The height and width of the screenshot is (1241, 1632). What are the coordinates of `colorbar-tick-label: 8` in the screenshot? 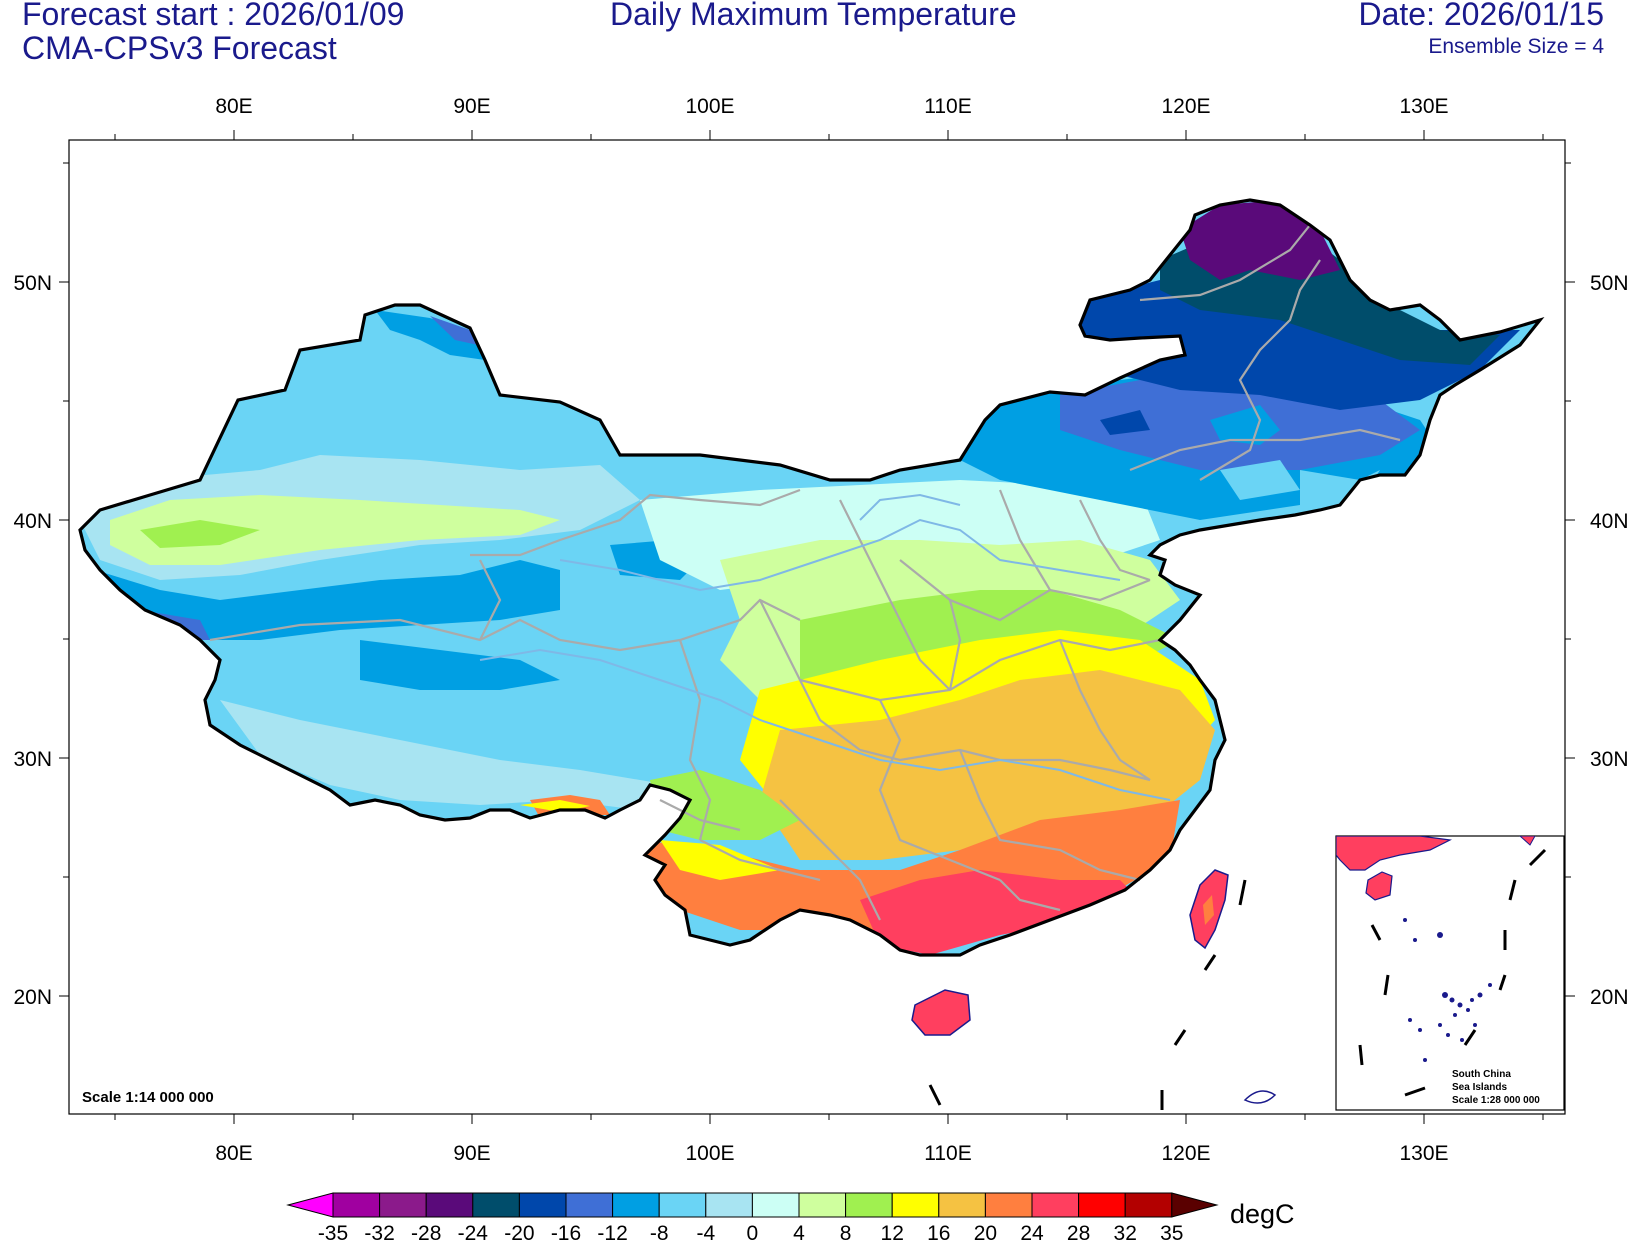 It's located at (846, 1231).